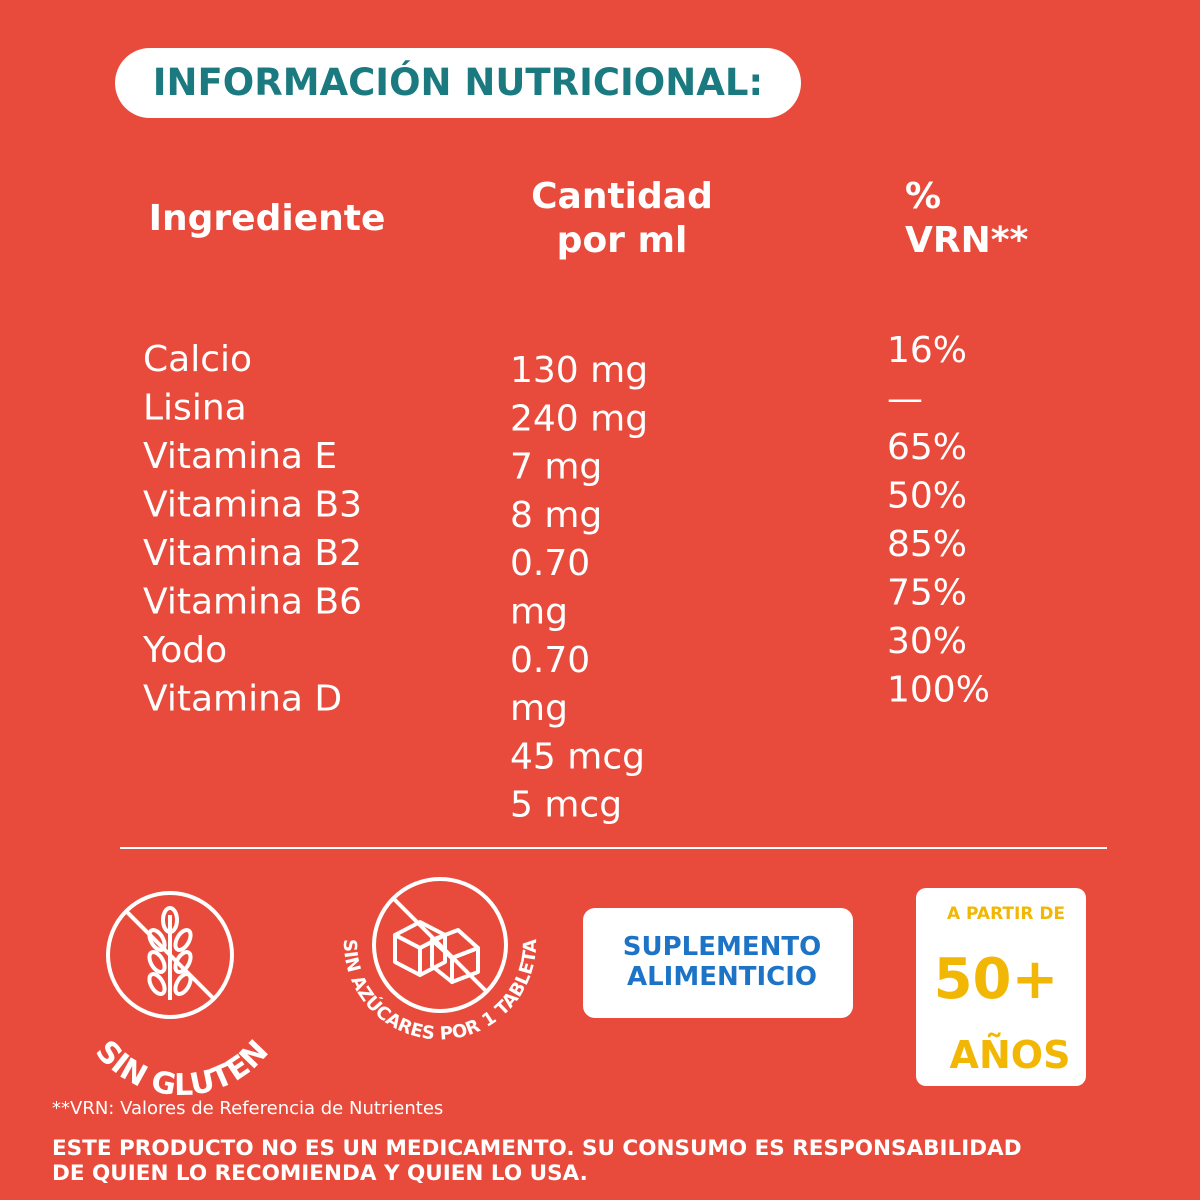 This screenshot has height=1200, width=1200. I want to click on ingredient: Vitamina B3, so click(252, 505).